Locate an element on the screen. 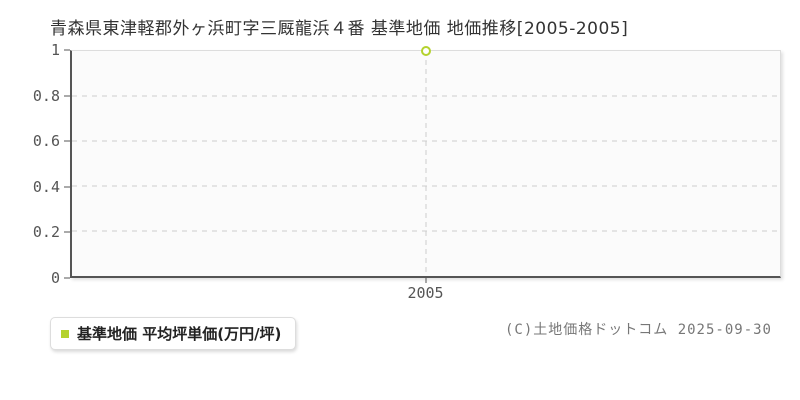  legend-swatch-icon is located at coordinates (65, 333).